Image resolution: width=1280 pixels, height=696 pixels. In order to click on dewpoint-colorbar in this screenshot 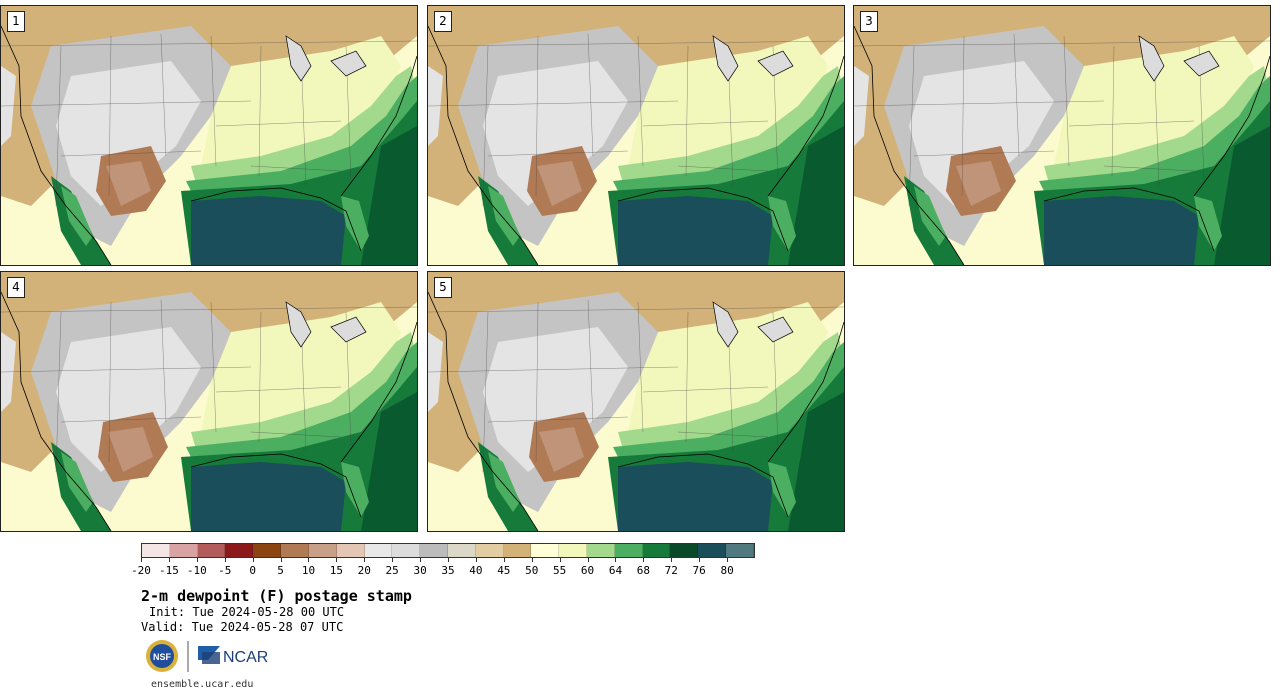, I will do `click(448, 550)`.